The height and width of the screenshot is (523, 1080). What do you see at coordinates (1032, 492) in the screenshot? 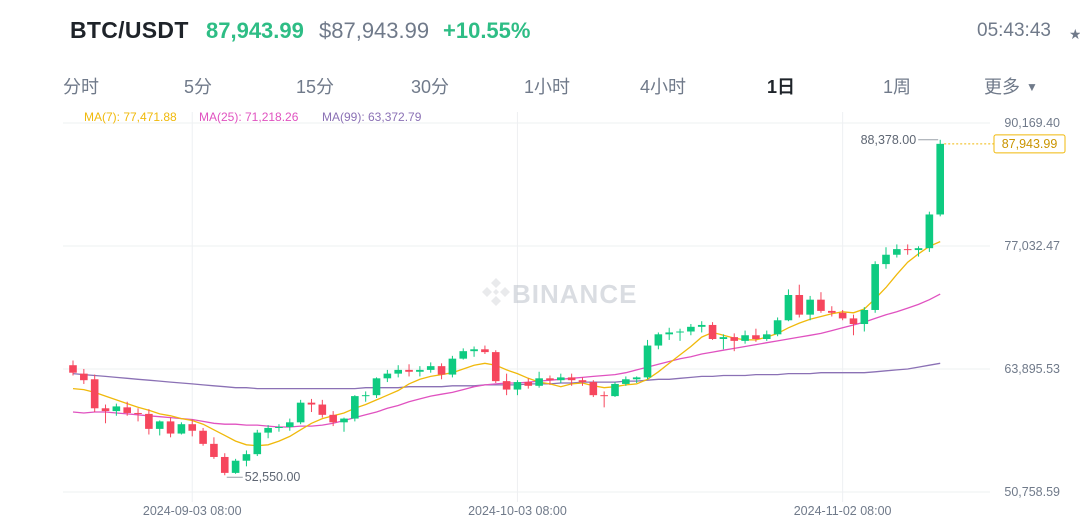
I see `y-tick-label: 50,758.59` at bounding box center [1032, 492].